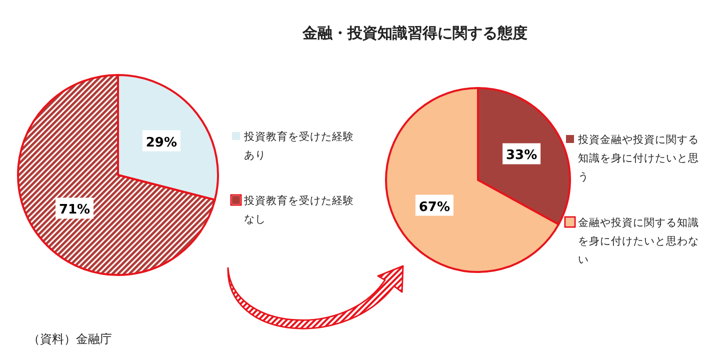 The height and width of the screenshot is (362, 708). What do you see at coordinates (434, 207) in the screenshot?
I see `data-label: 67%` at bounding box center [434, 207].